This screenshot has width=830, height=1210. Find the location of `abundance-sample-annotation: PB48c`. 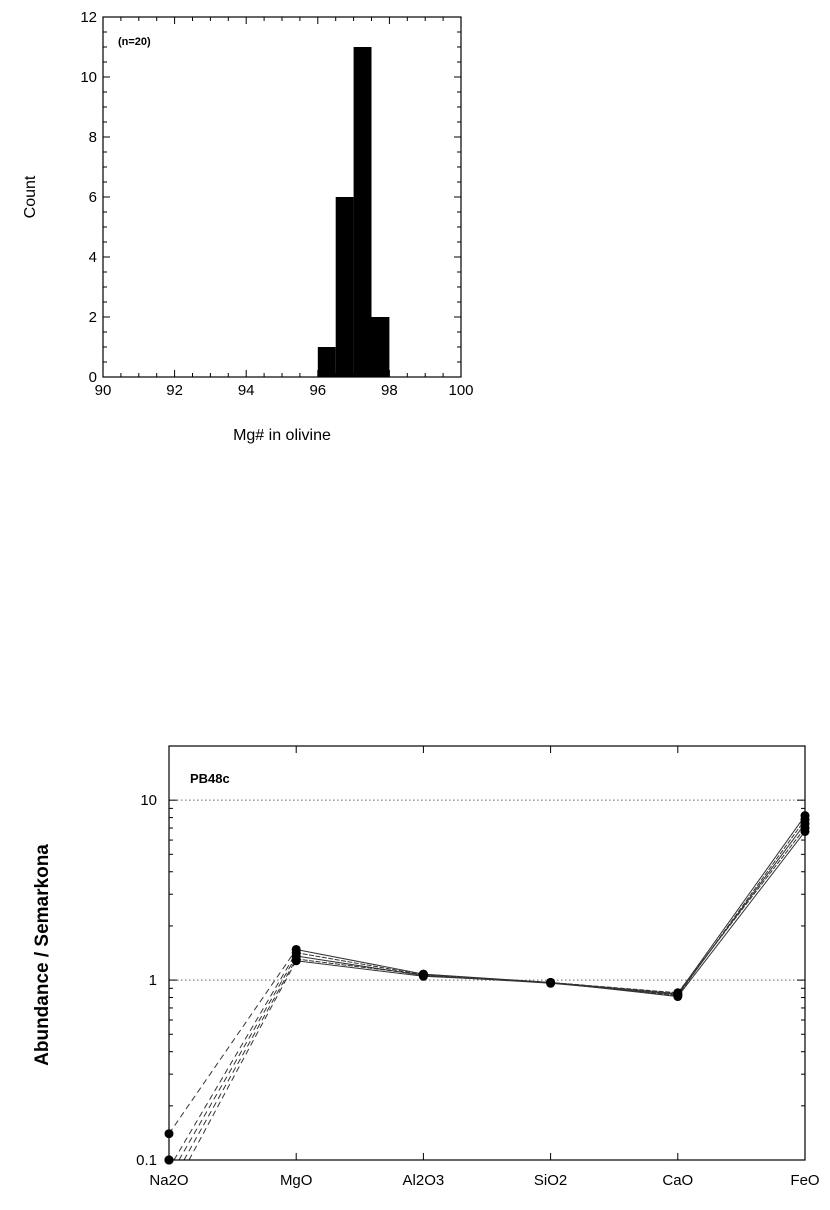

abundance-sample-annotation: PB48c is located at coordinates (210, 778).